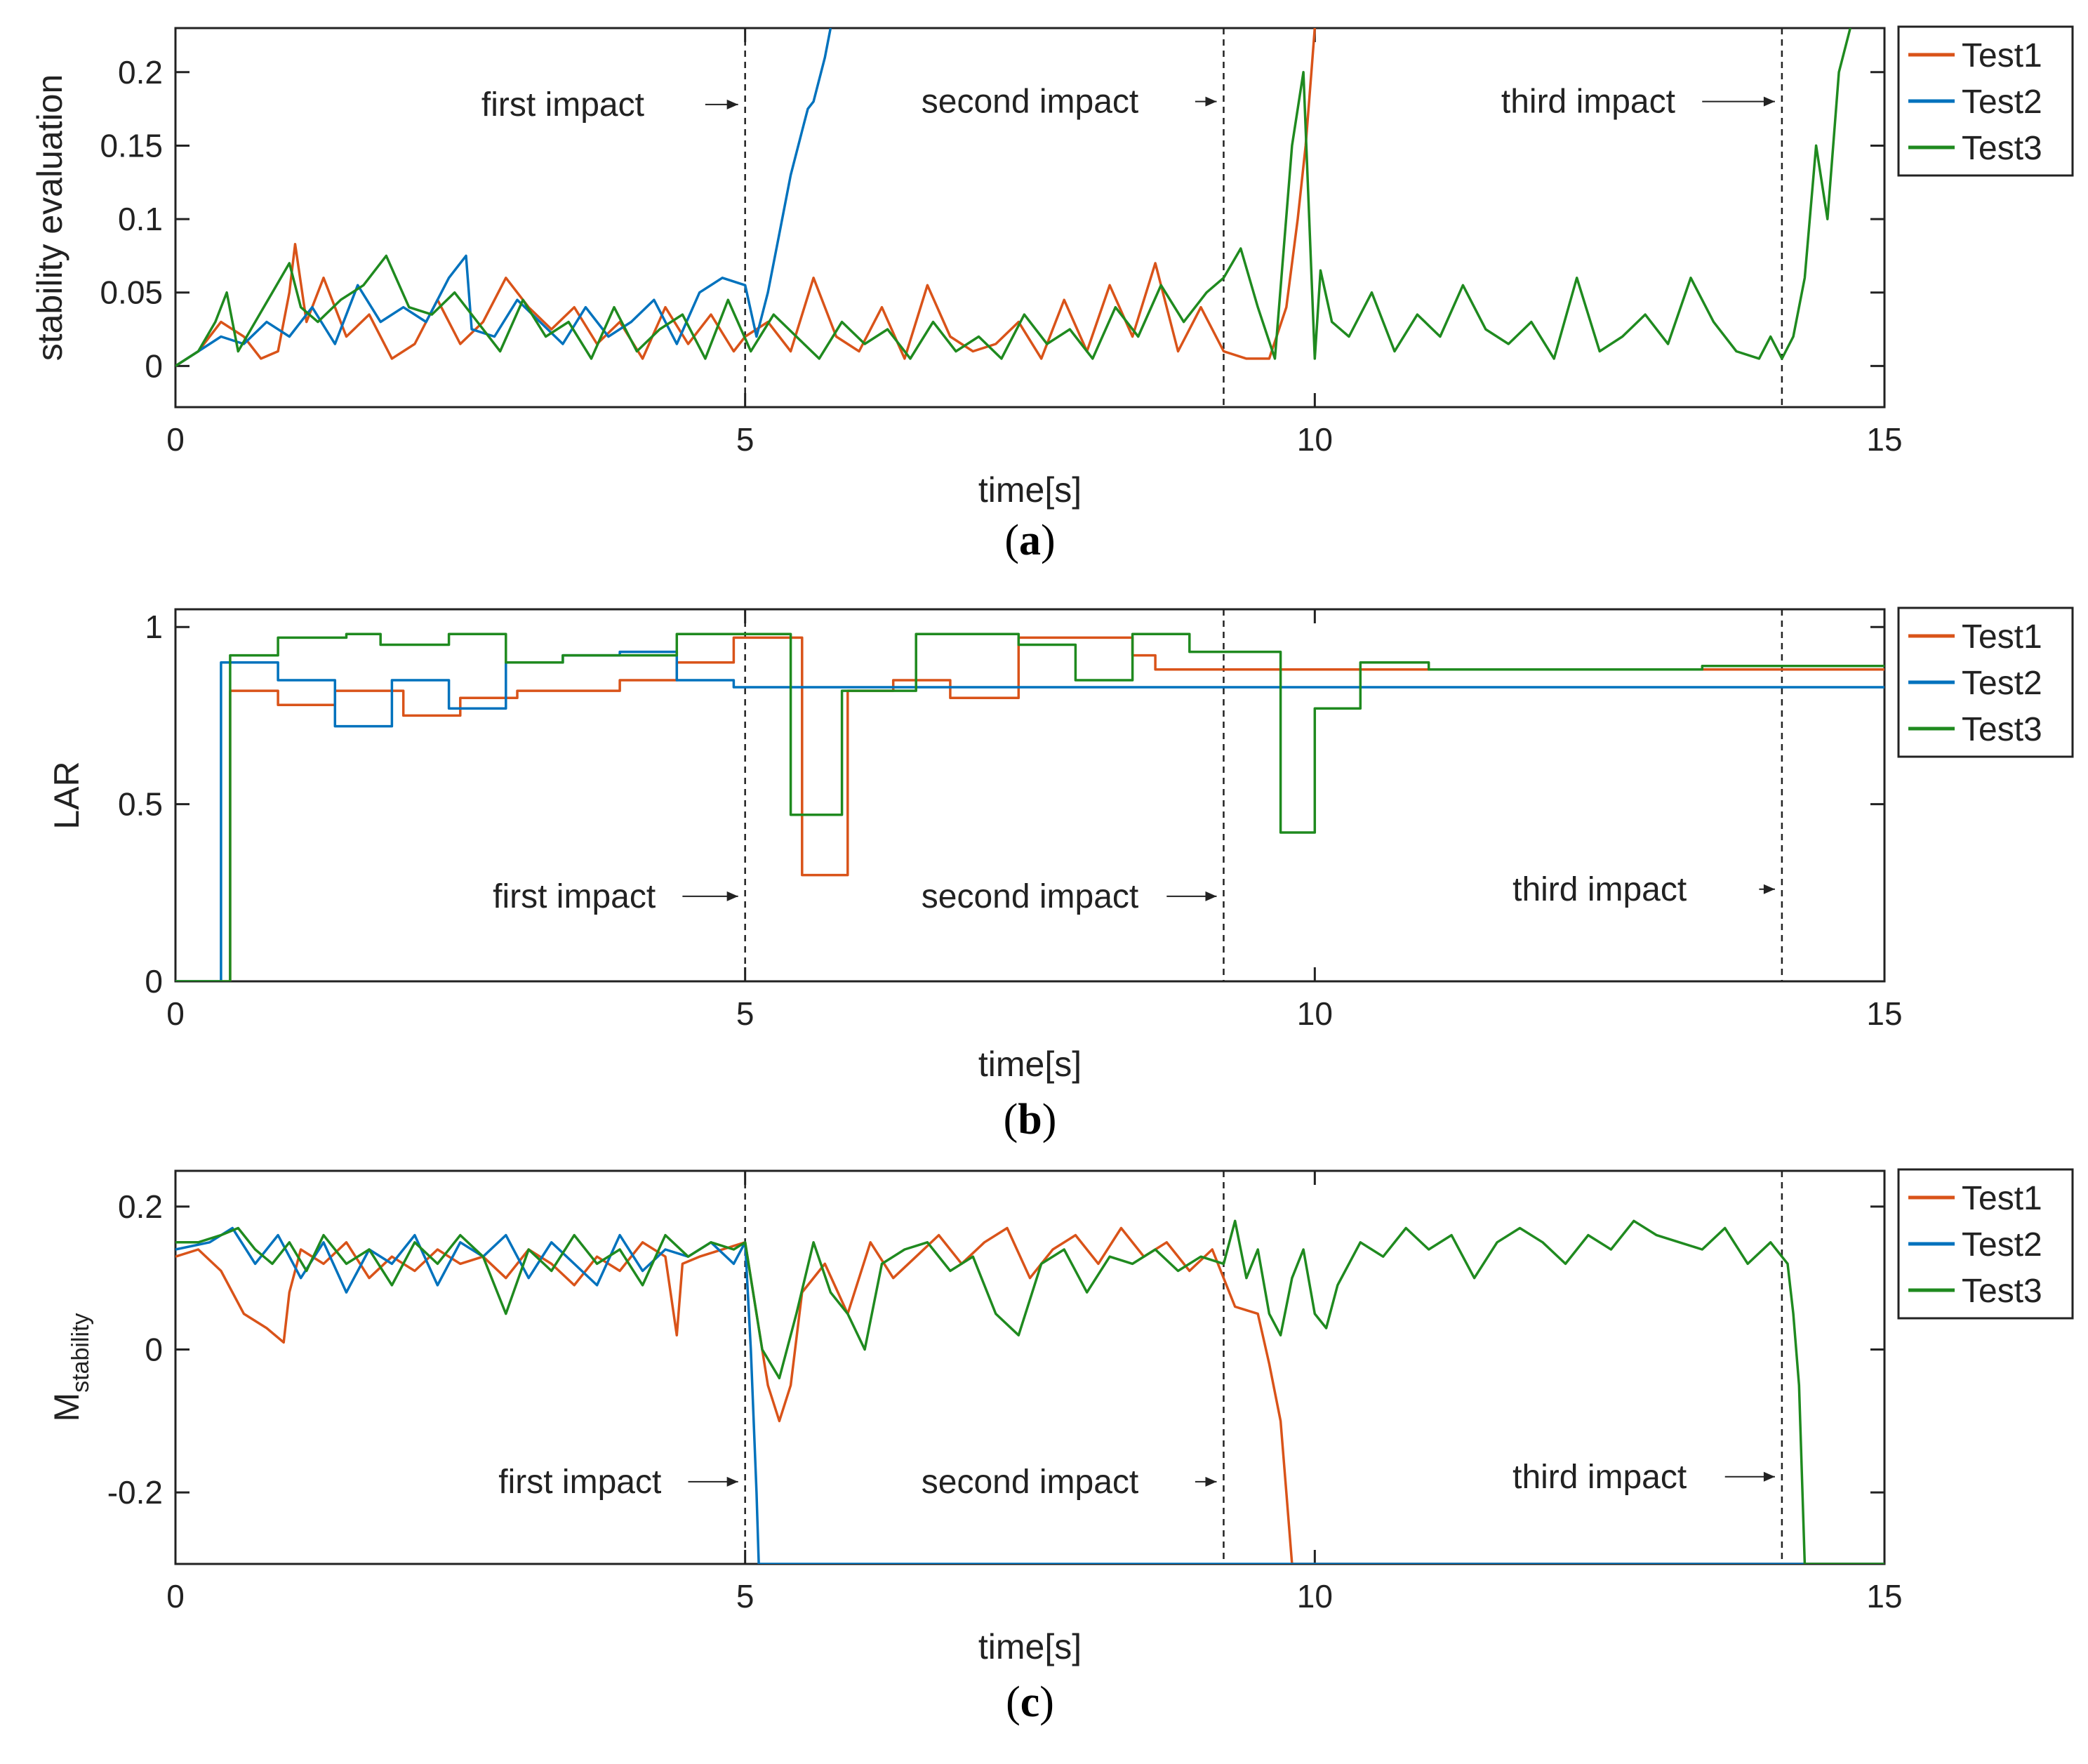 The width and height of the screenshot is (2088, 1764). I want to click on legend-box, so click(1985, 1244).